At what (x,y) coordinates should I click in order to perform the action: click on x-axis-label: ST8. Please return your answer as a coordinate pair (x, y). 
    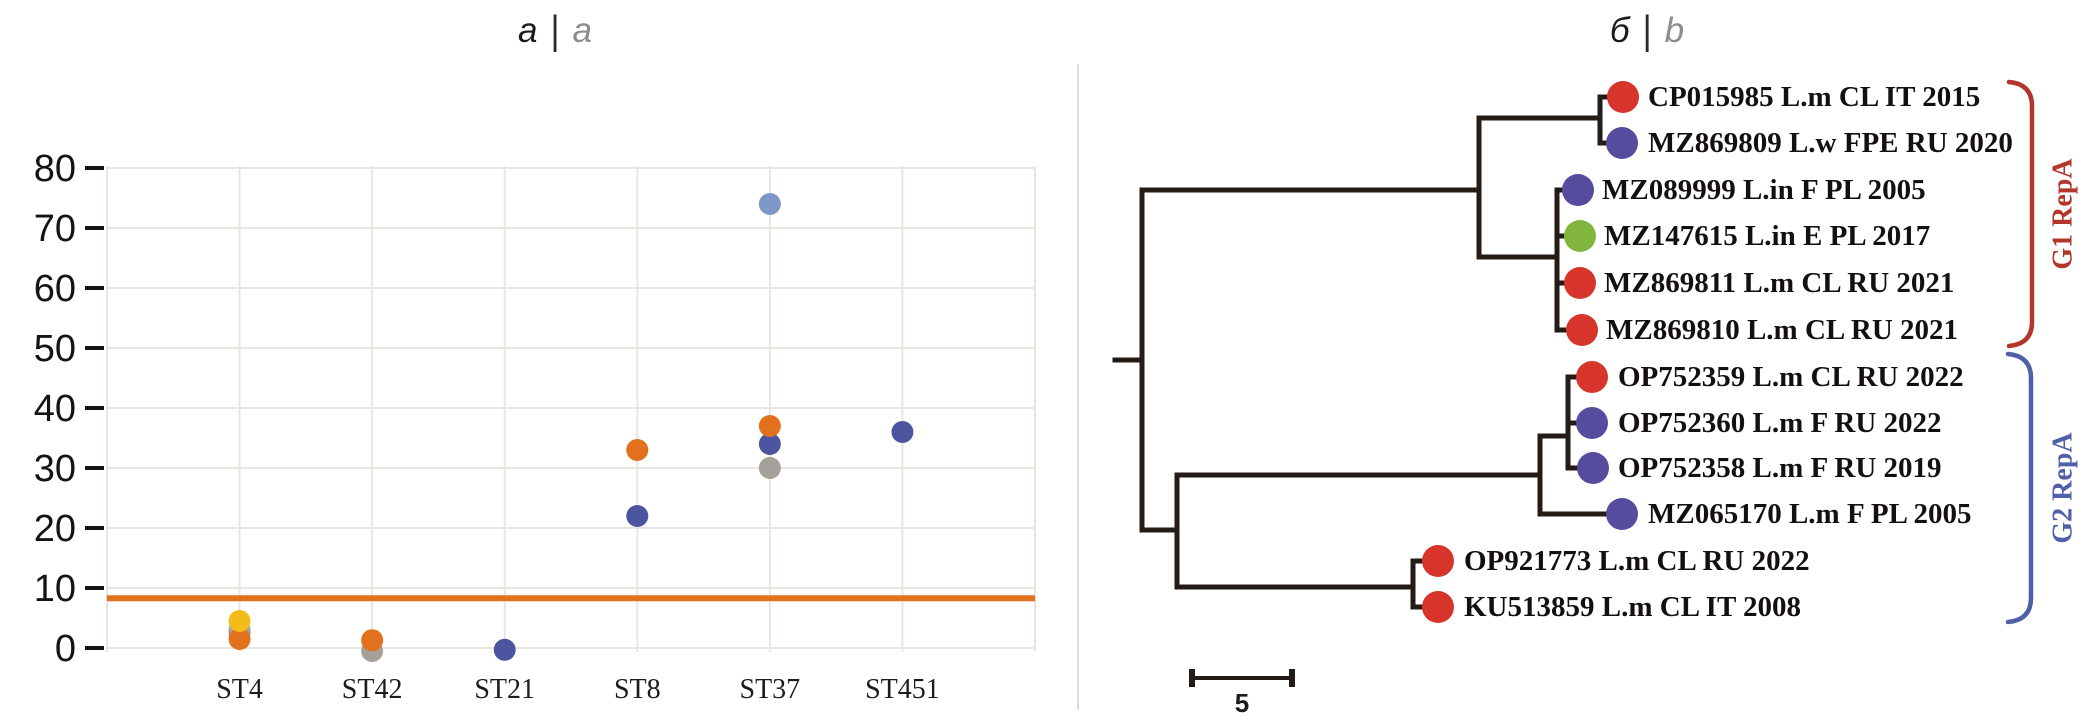
    Looking at the image, I should click on (637, 689).